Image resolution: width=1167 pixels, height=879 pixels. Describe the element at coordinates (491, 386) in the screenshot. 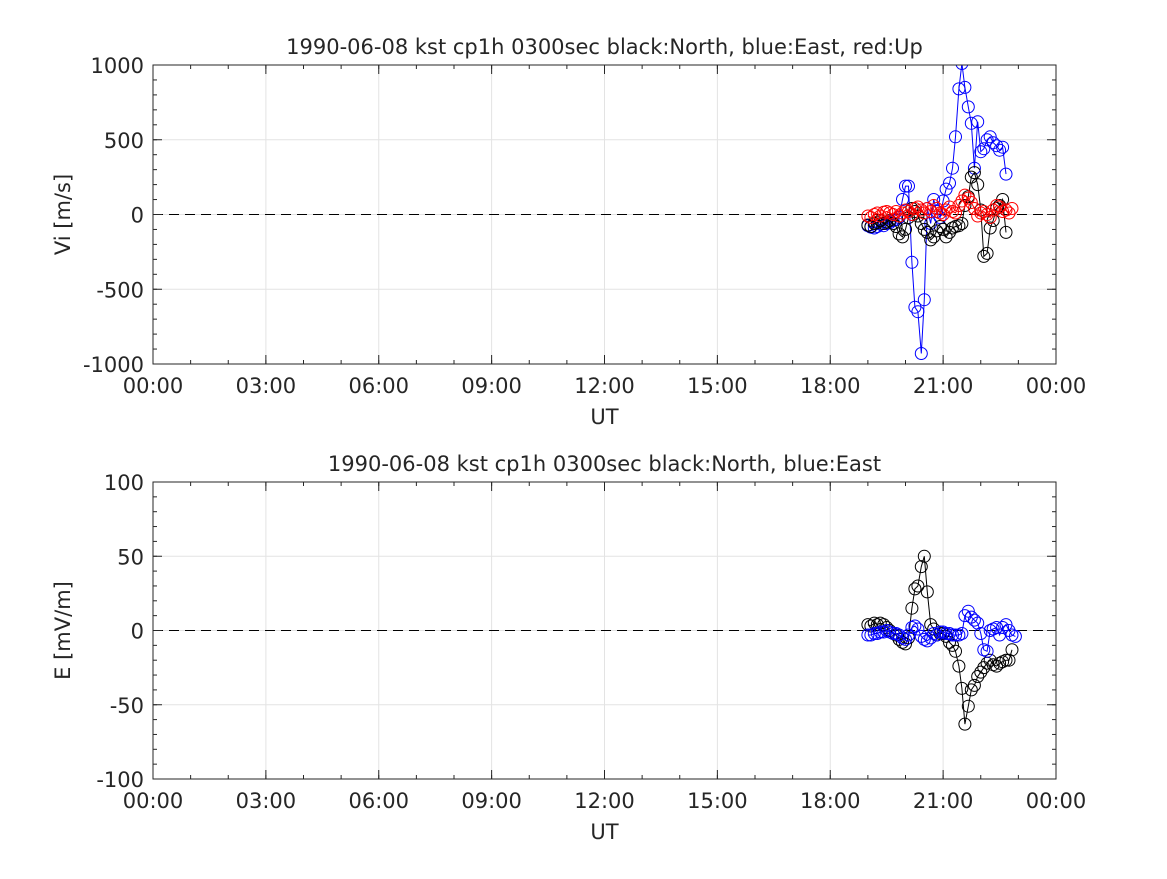

I see `x-tick-label: 09:00` at that location.